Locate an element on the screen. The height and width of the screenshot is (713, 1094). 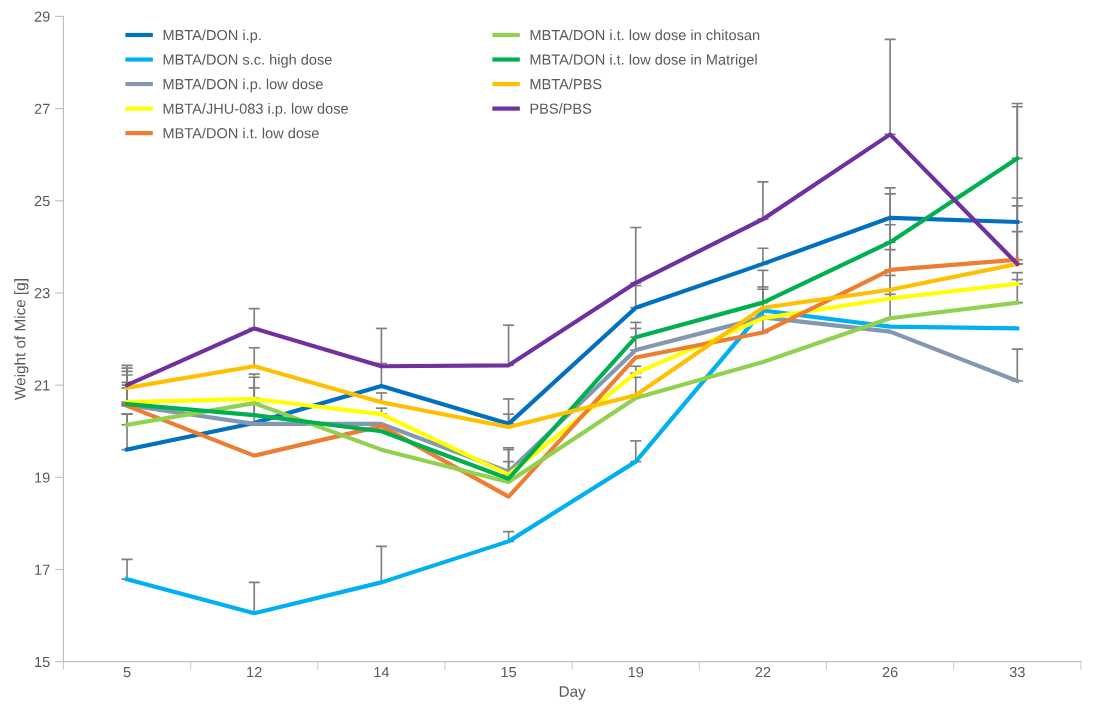
x-tick-label: 15 is located at coordinates (509, 672).